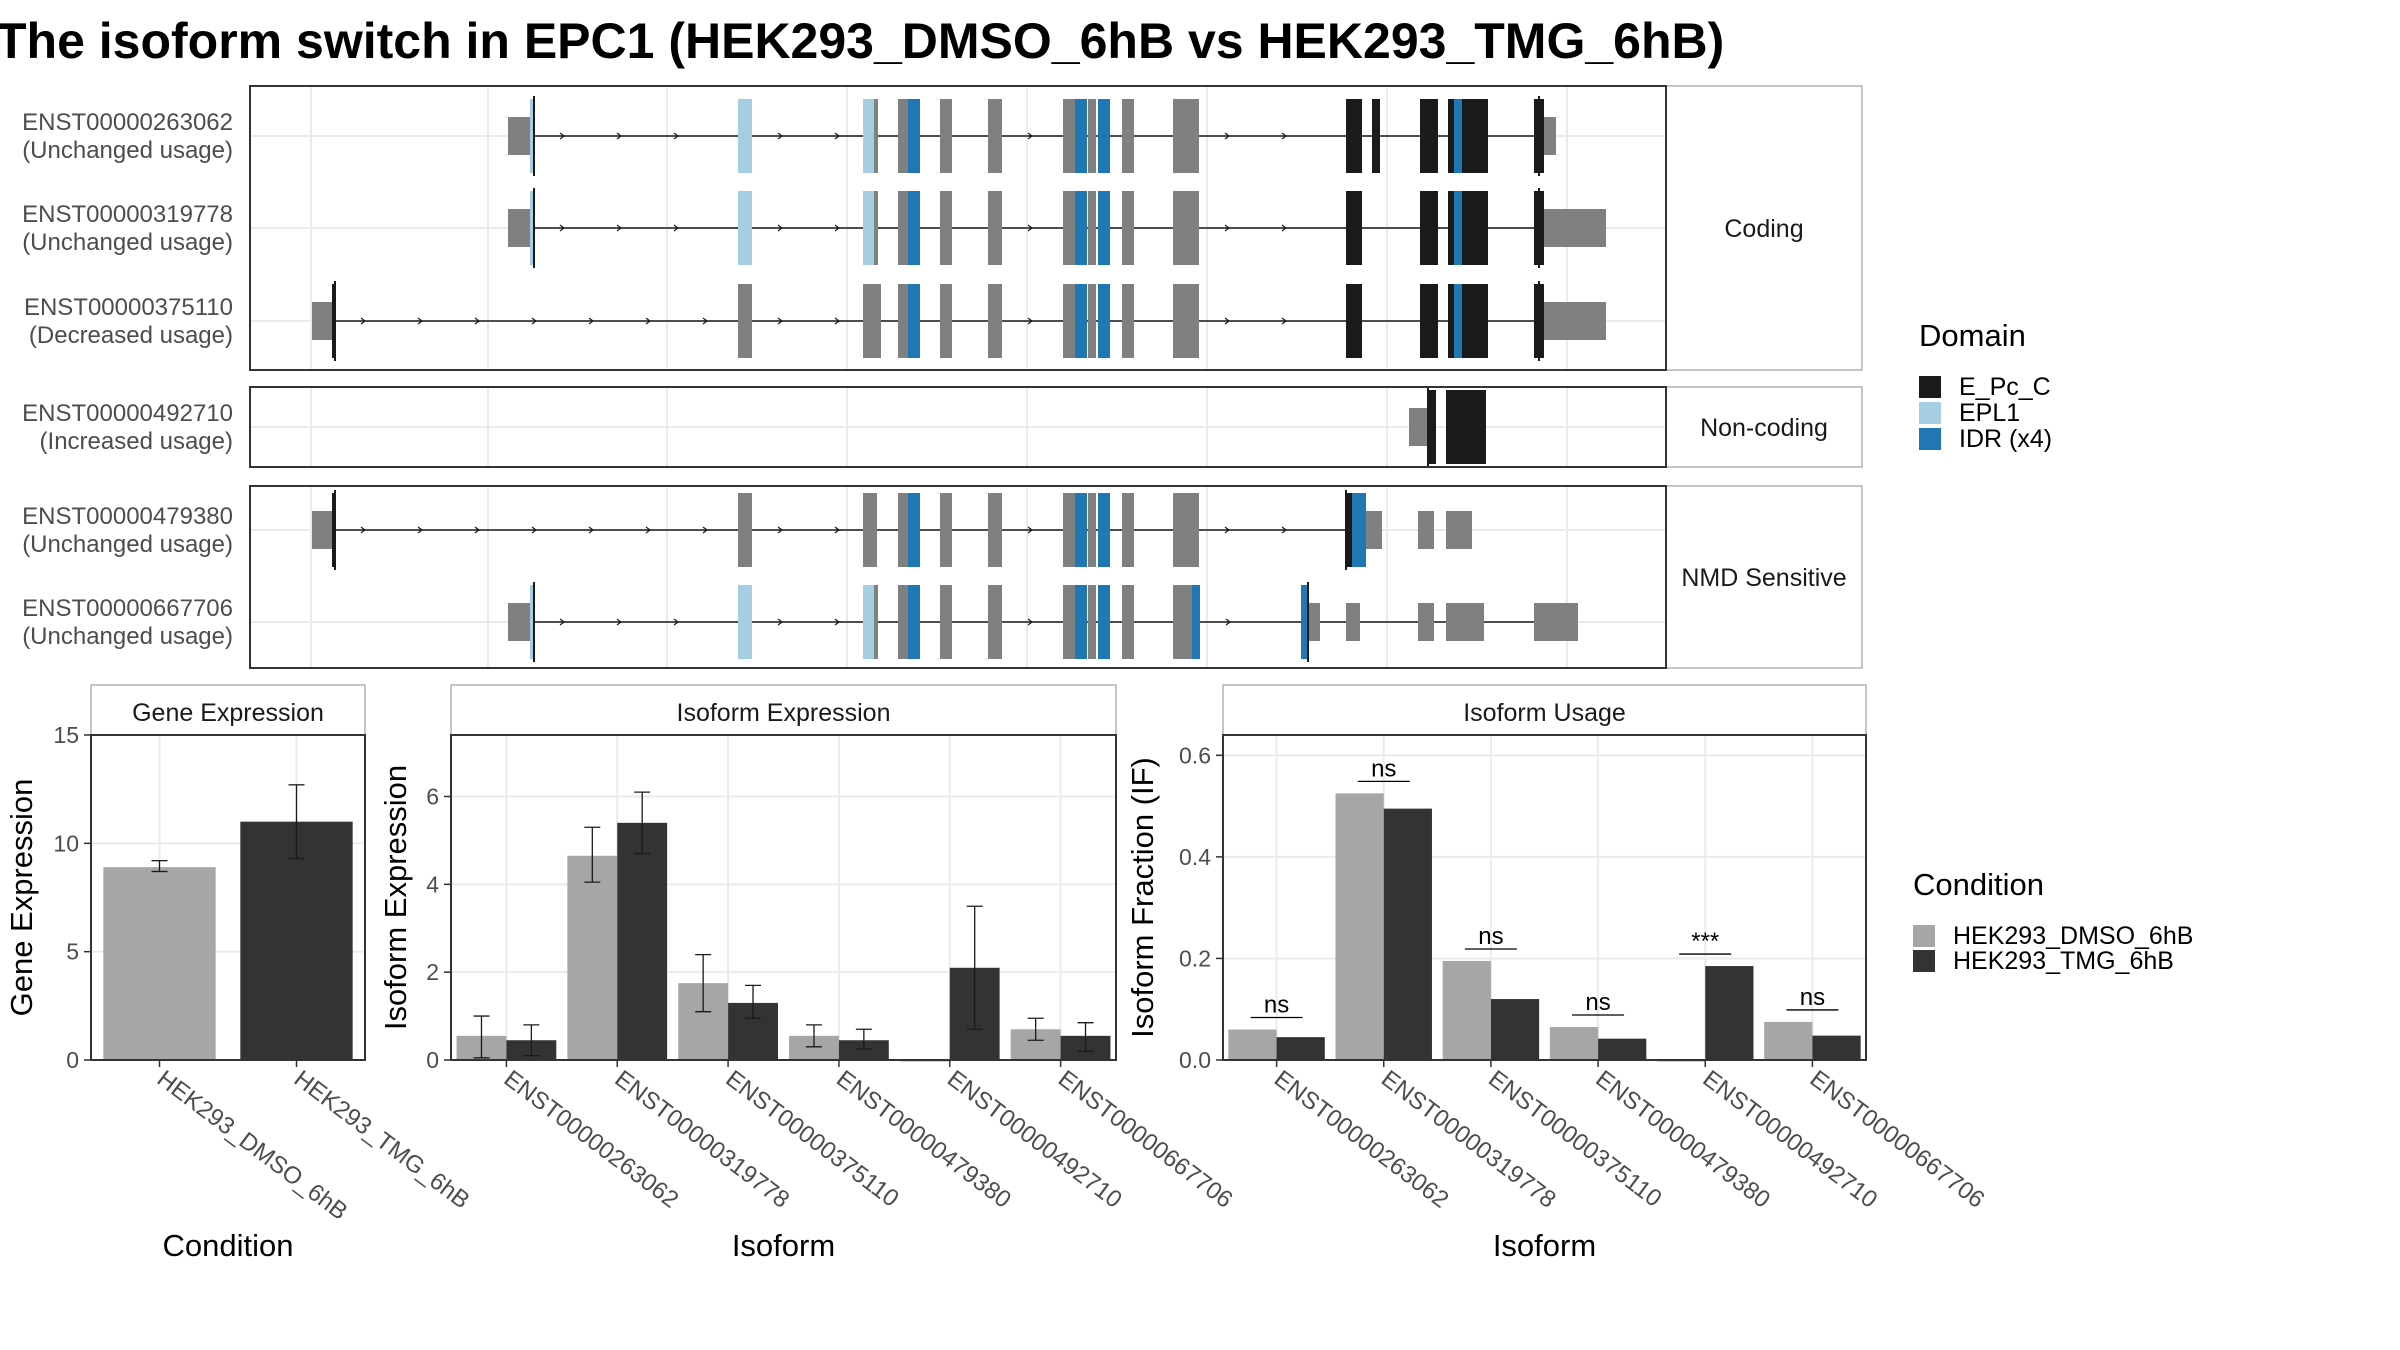 This screenshot has height=1350, width=2400. What do you see at coordinates (1764, 428) in the screenshot?
I see `facet-strip-label: Non-coding` at bounding box center [1764, 428].